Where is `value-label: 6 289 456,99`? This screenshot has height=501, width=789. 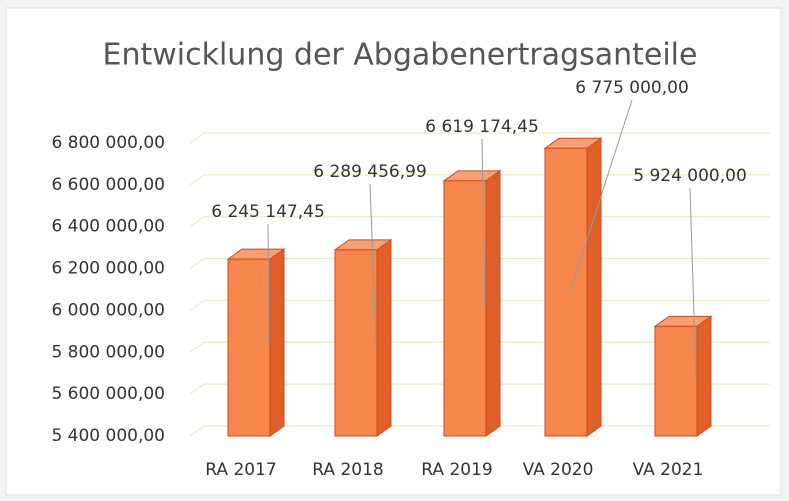 value-label: 6 289 456,99 is located at coordinates (370, 172).